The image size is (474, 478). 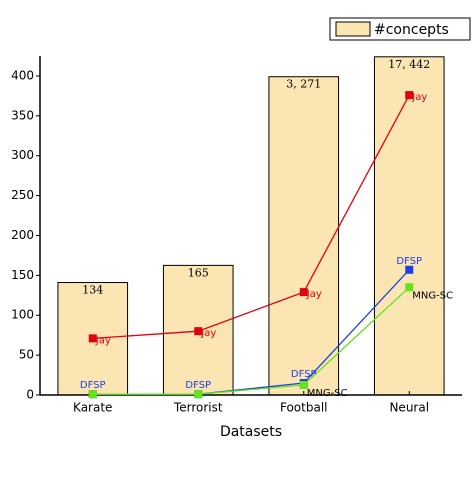 What do you see at coordinates (22, 235) in the screenshot?
I see `y-tick-label: 200` at bounding box center [22, 235].